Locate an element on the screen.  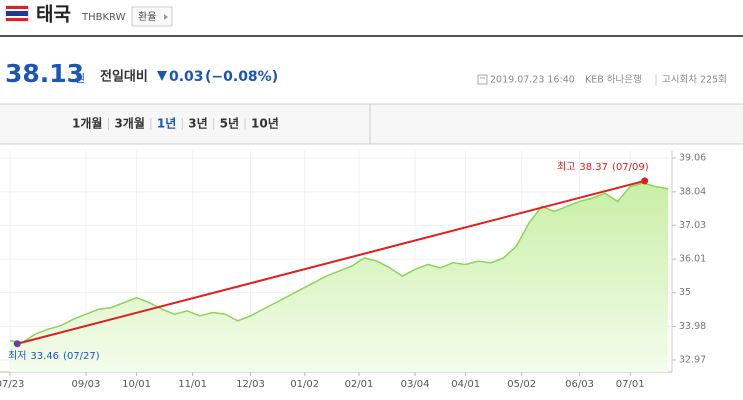
period-tab: 3개월 is located at coordinates (129, 123).